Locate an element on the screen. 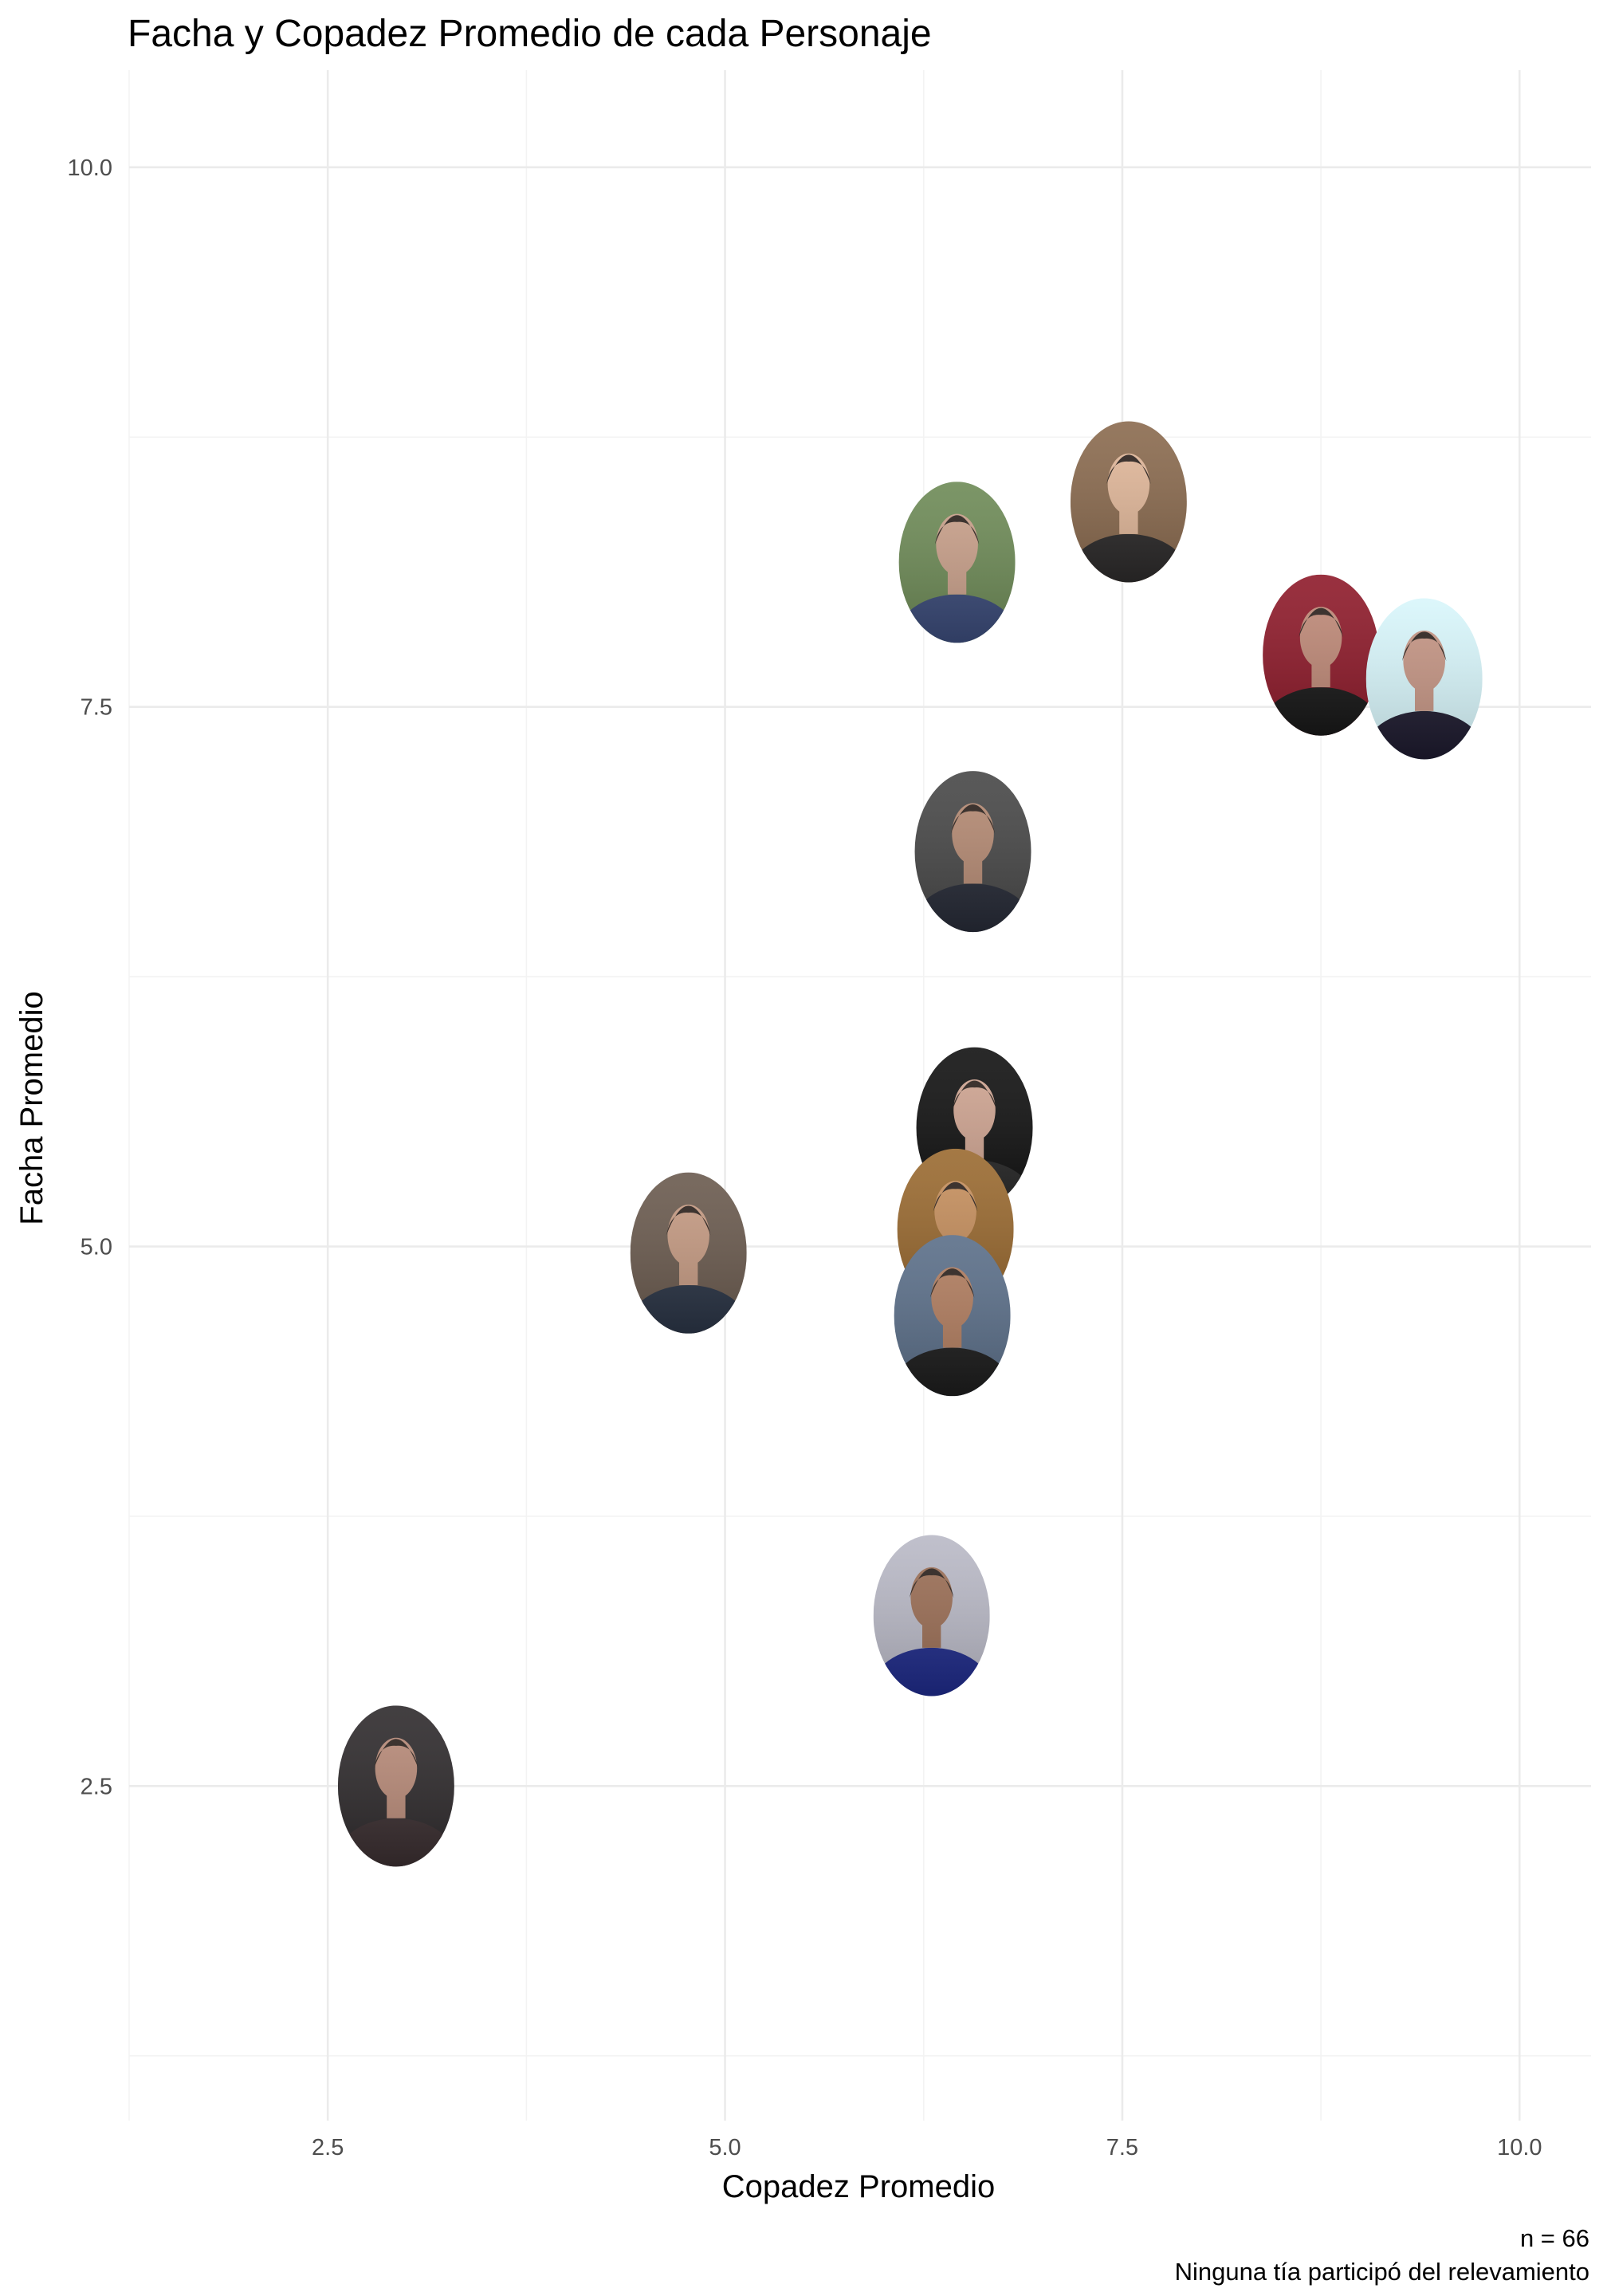  y-tick-label: 7.5 is located at coordinates (96, 708).